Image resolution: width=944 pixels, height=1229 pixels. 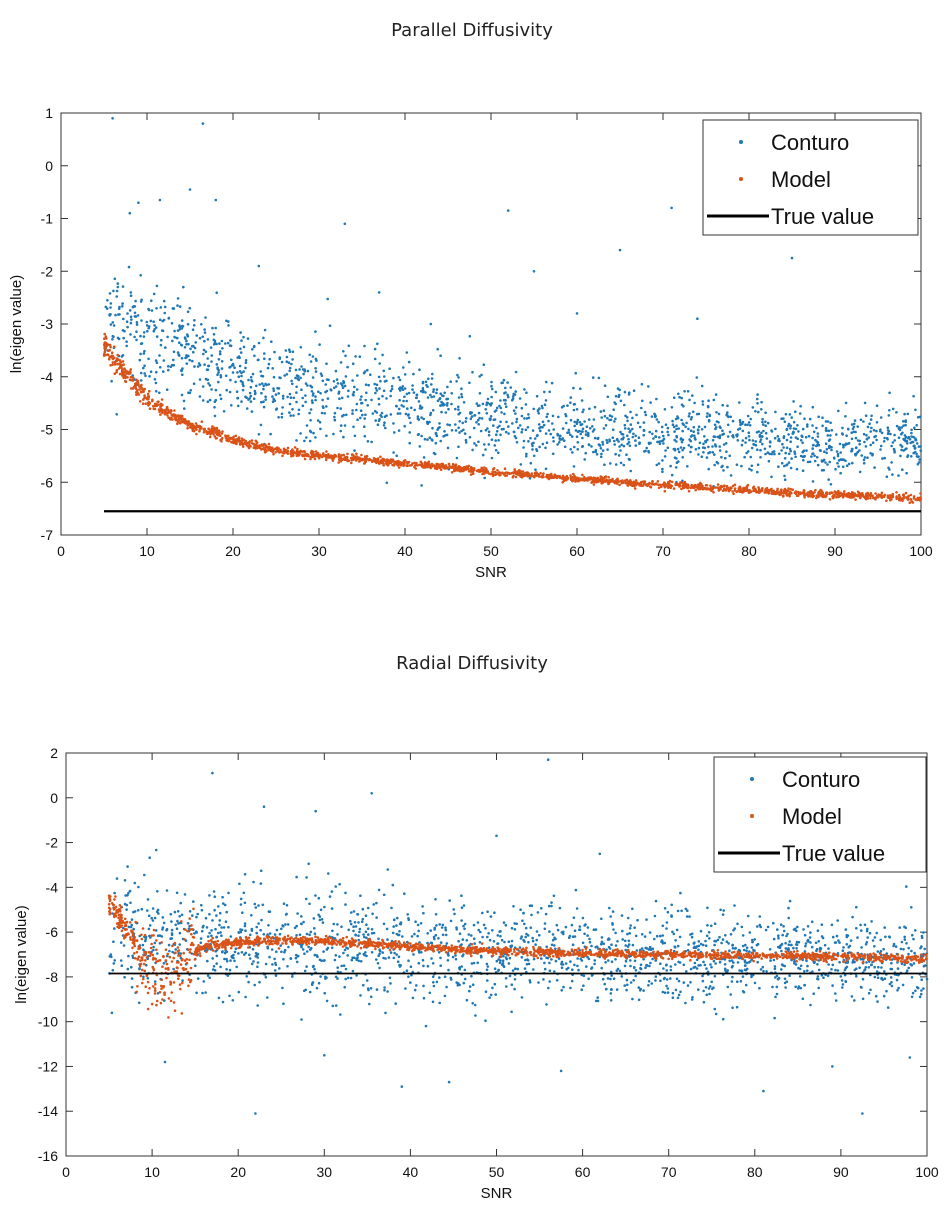 What do you see at coordinates (491, 572) in the screenshot?
I see `x-axis-label: SNR` at bounding box center [491, 572].